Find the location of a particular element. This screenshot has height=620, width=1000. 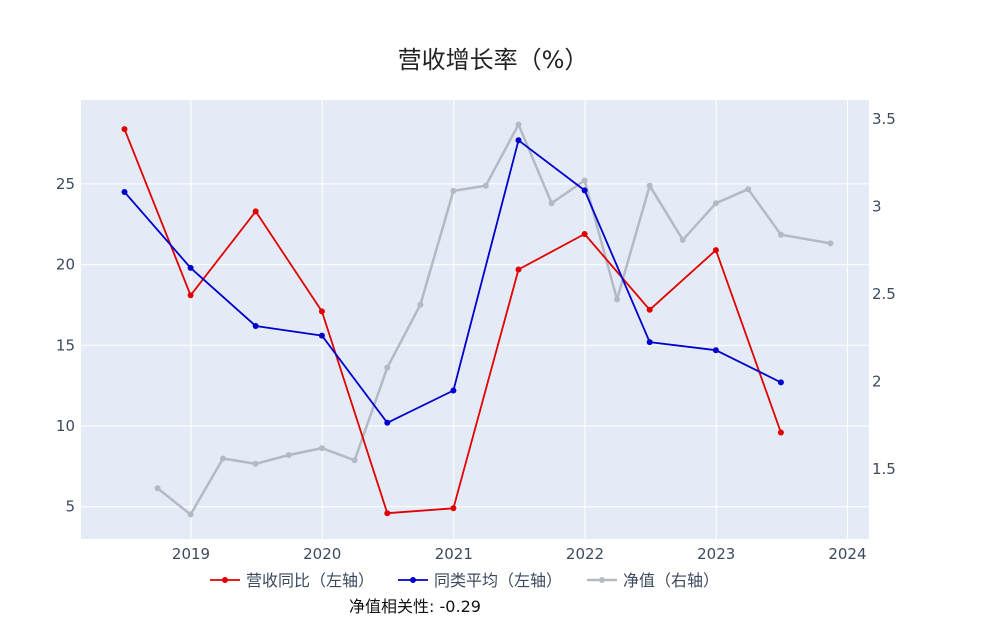

y-right-tick-label: 3.5 is located at coordinates (884, 119).